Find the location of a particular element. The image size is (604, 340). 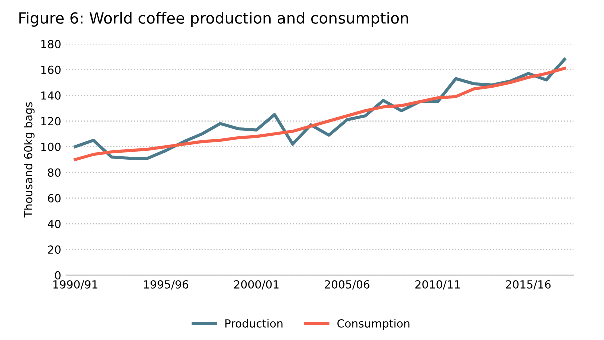

y-tick-label: 100 is located at coordinates (51, 147).